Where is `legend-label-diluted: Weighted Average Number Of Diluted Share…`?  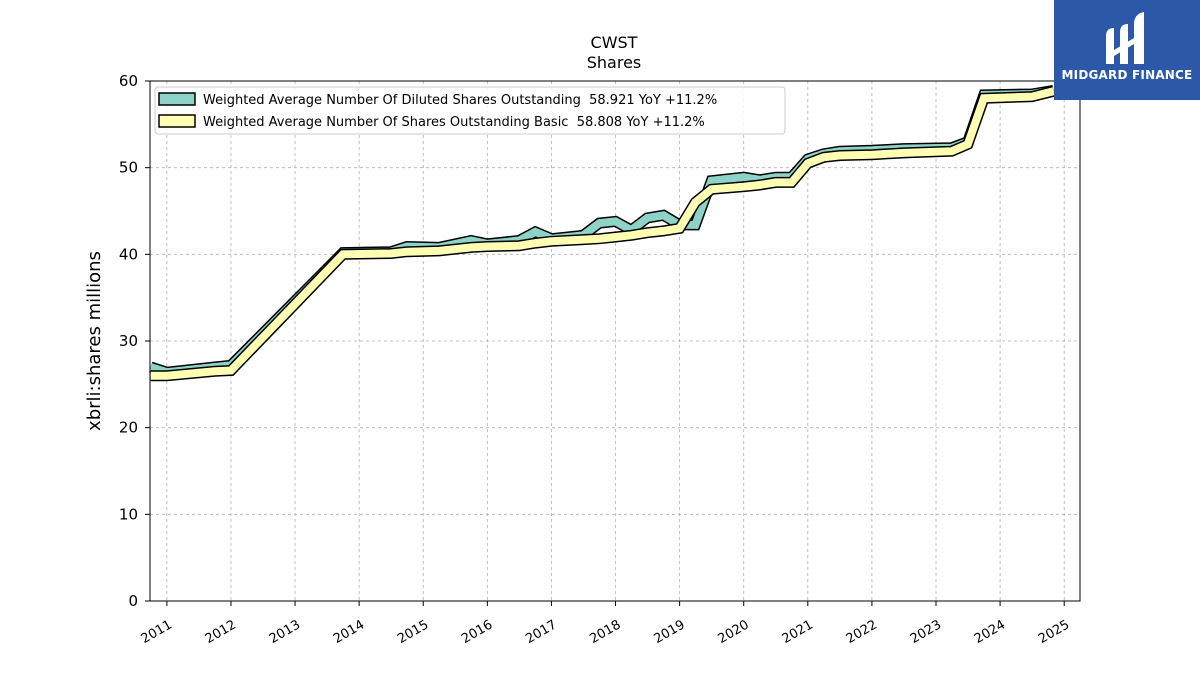
legend-label-diluted: Weighted Average Number Of Diluted Share… is located at coordinates (460, 100).